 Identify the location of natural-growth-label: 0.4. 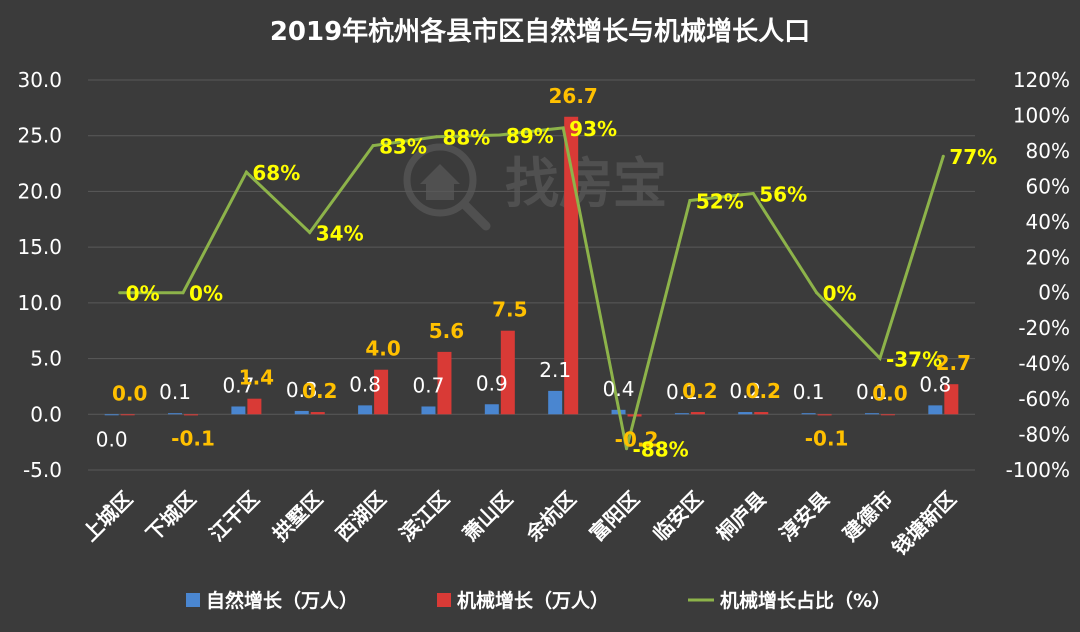
(619, 389).